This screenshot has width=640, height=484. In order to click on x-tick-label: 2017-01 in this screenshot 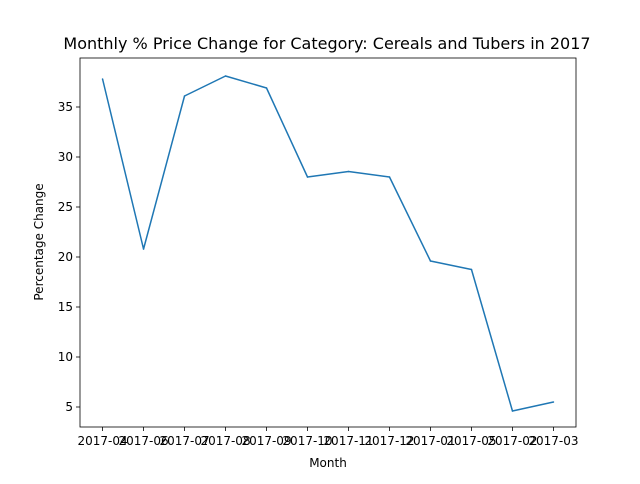, I will do `click(430, 441)`.